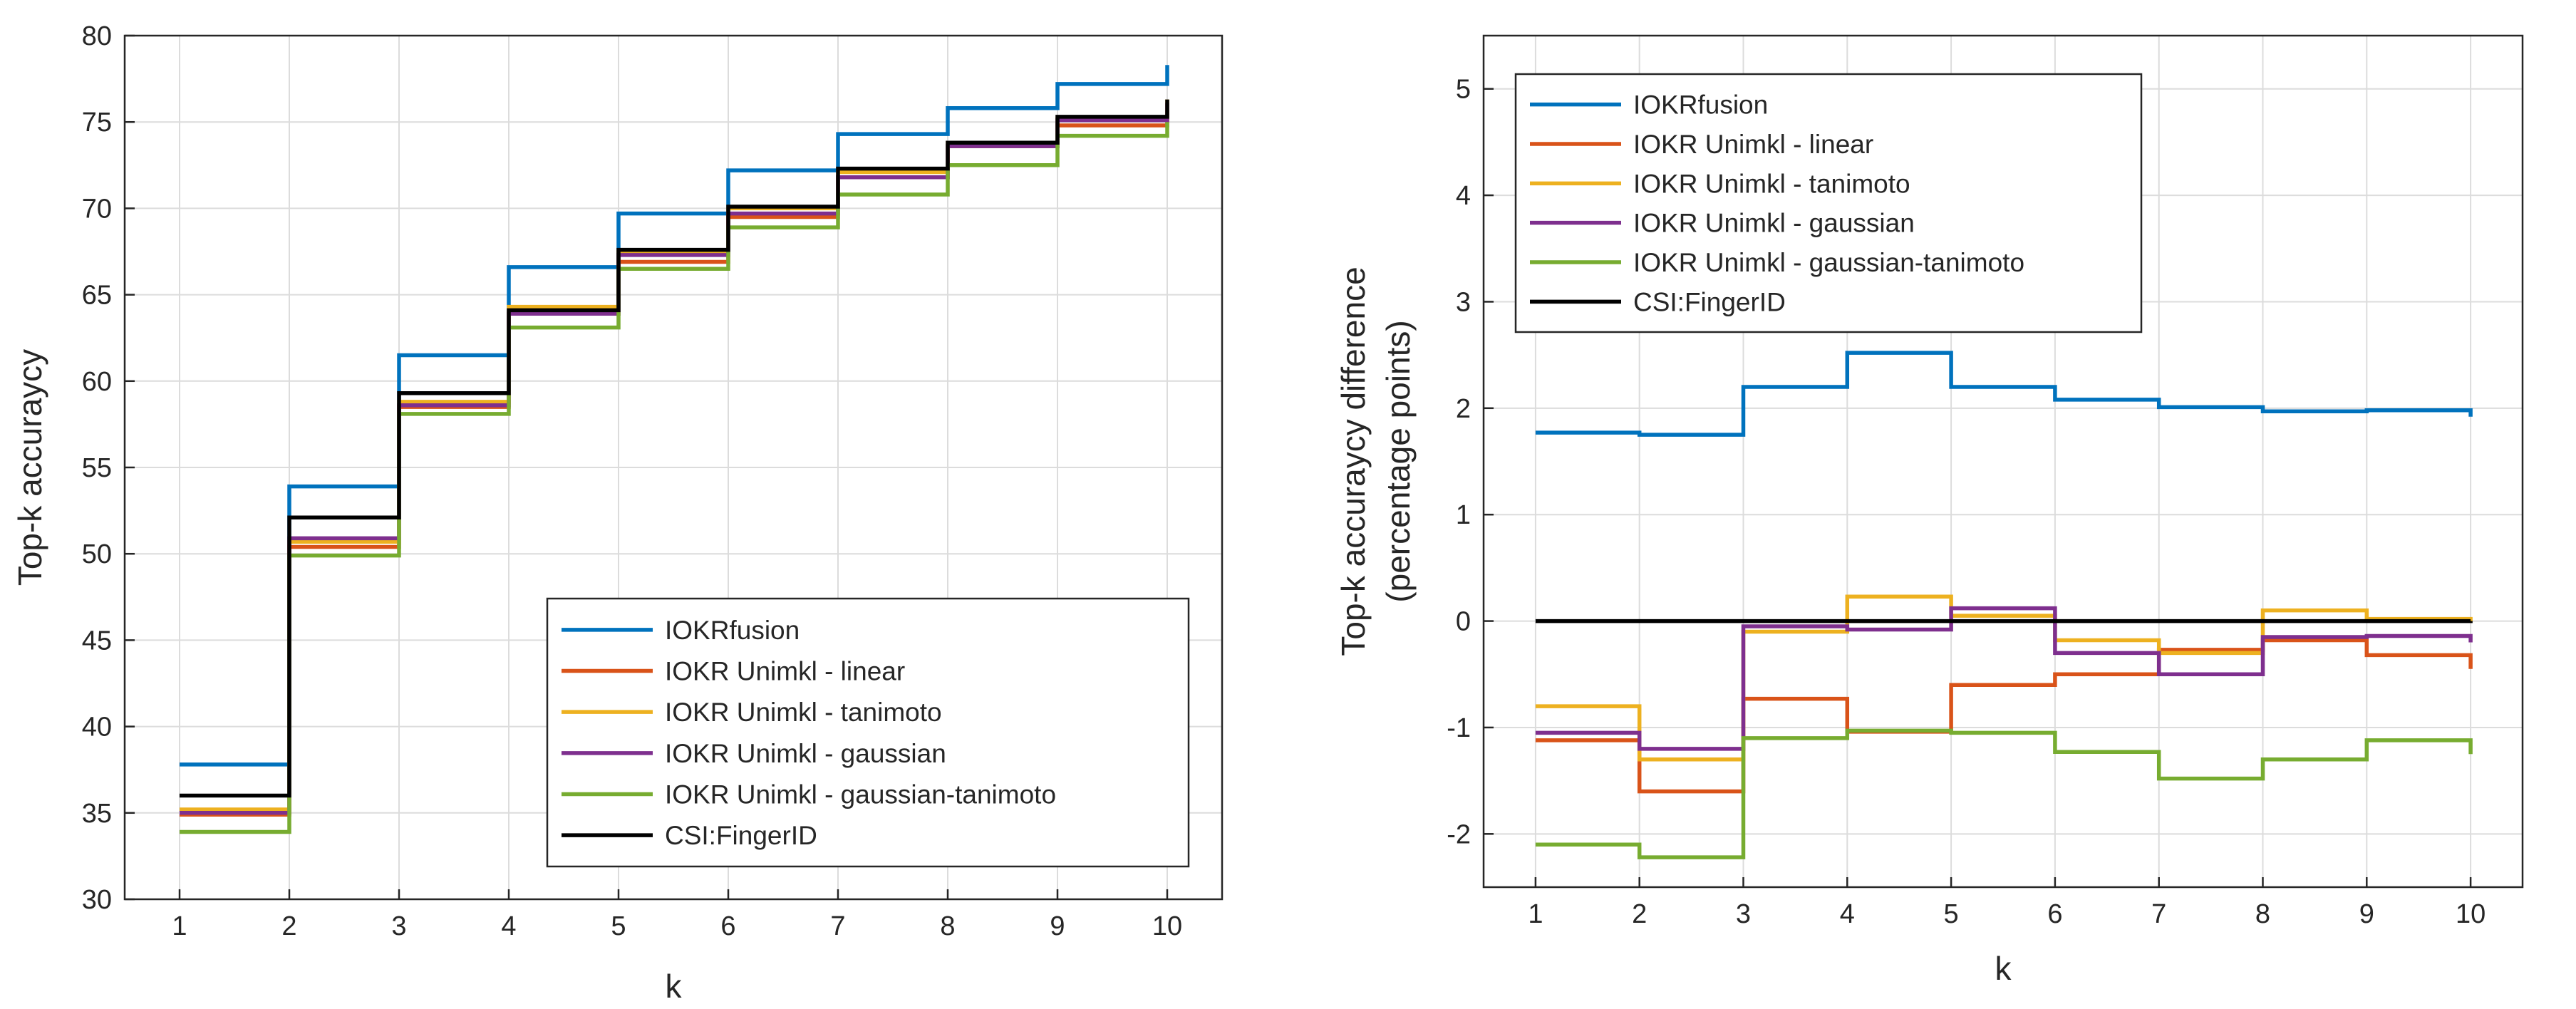  I want to click on y-tick-label: 45, so click(97, 641).